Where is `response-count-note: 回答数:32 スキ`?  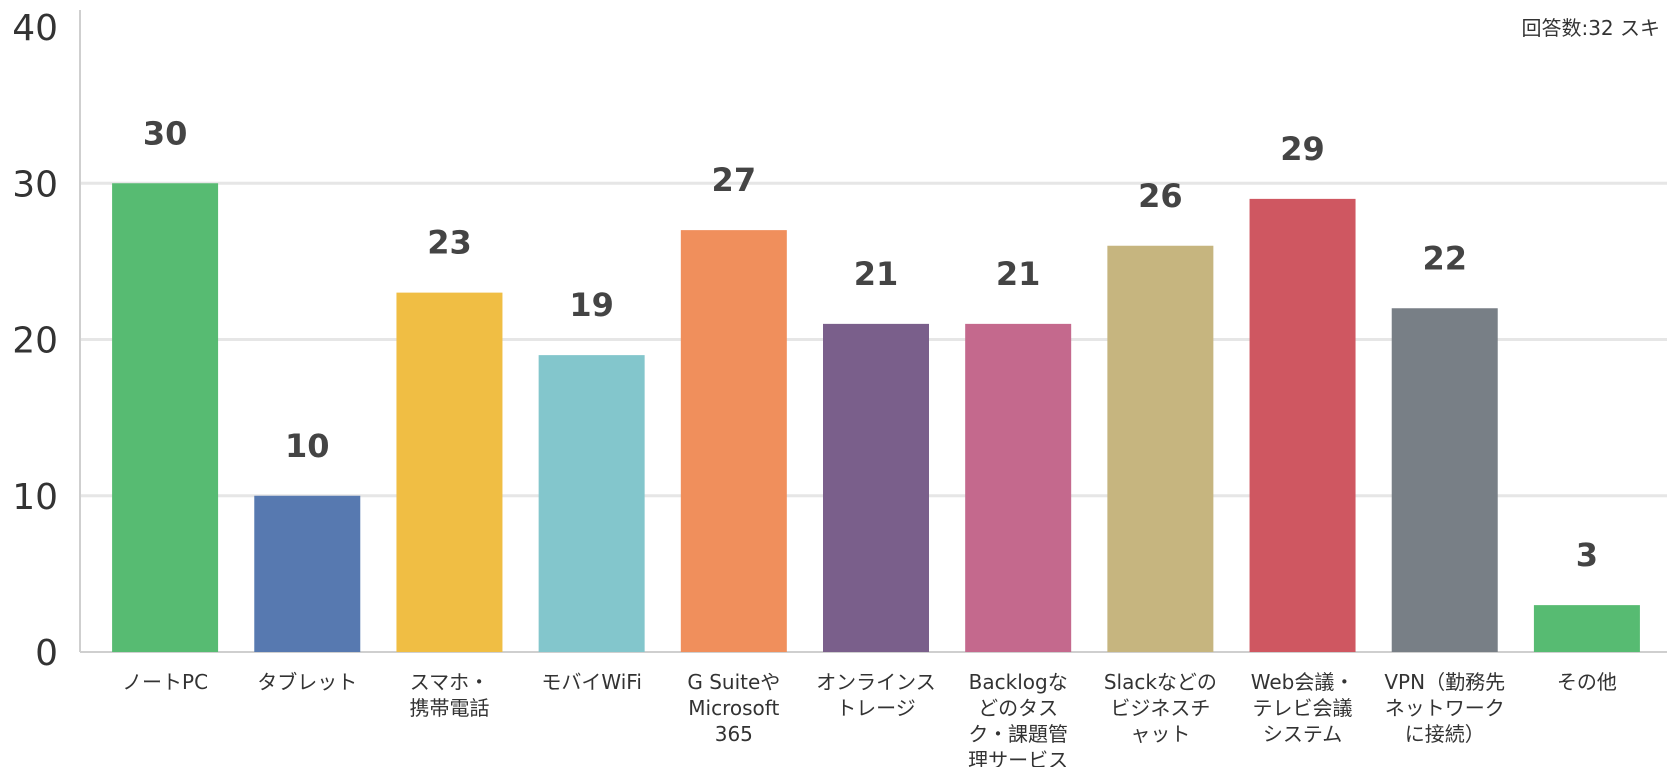
response-count-note: 回答数:32 スキ is located at coordinates (1590, 28).